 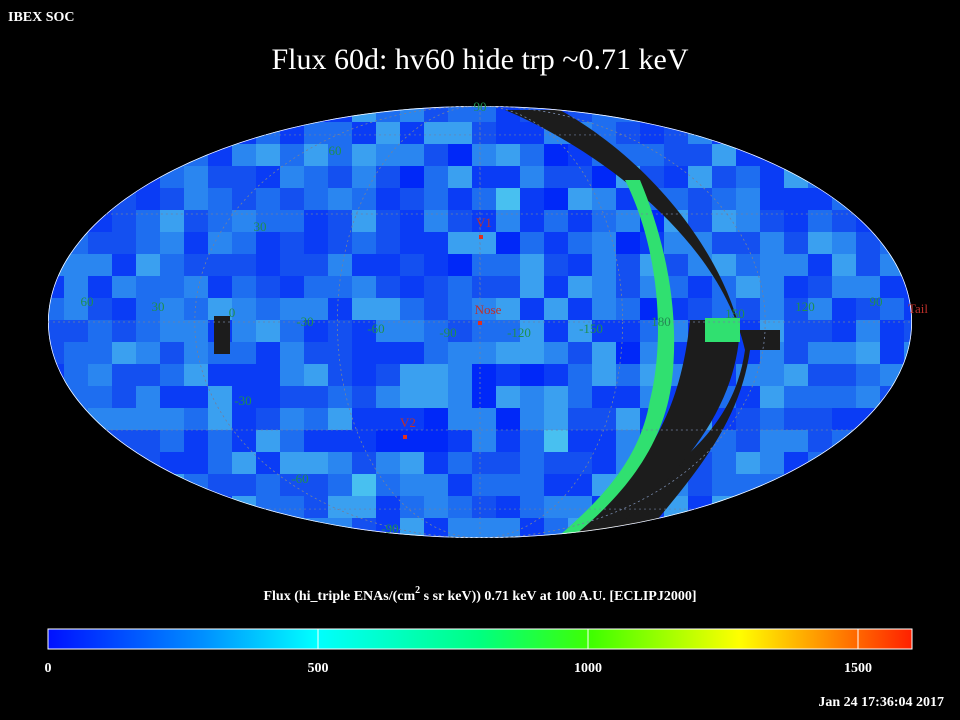 What do you see at coordinates (335, 150) in the screenshot?
I see `grid-label: 60` at bounding box center [335, 150].